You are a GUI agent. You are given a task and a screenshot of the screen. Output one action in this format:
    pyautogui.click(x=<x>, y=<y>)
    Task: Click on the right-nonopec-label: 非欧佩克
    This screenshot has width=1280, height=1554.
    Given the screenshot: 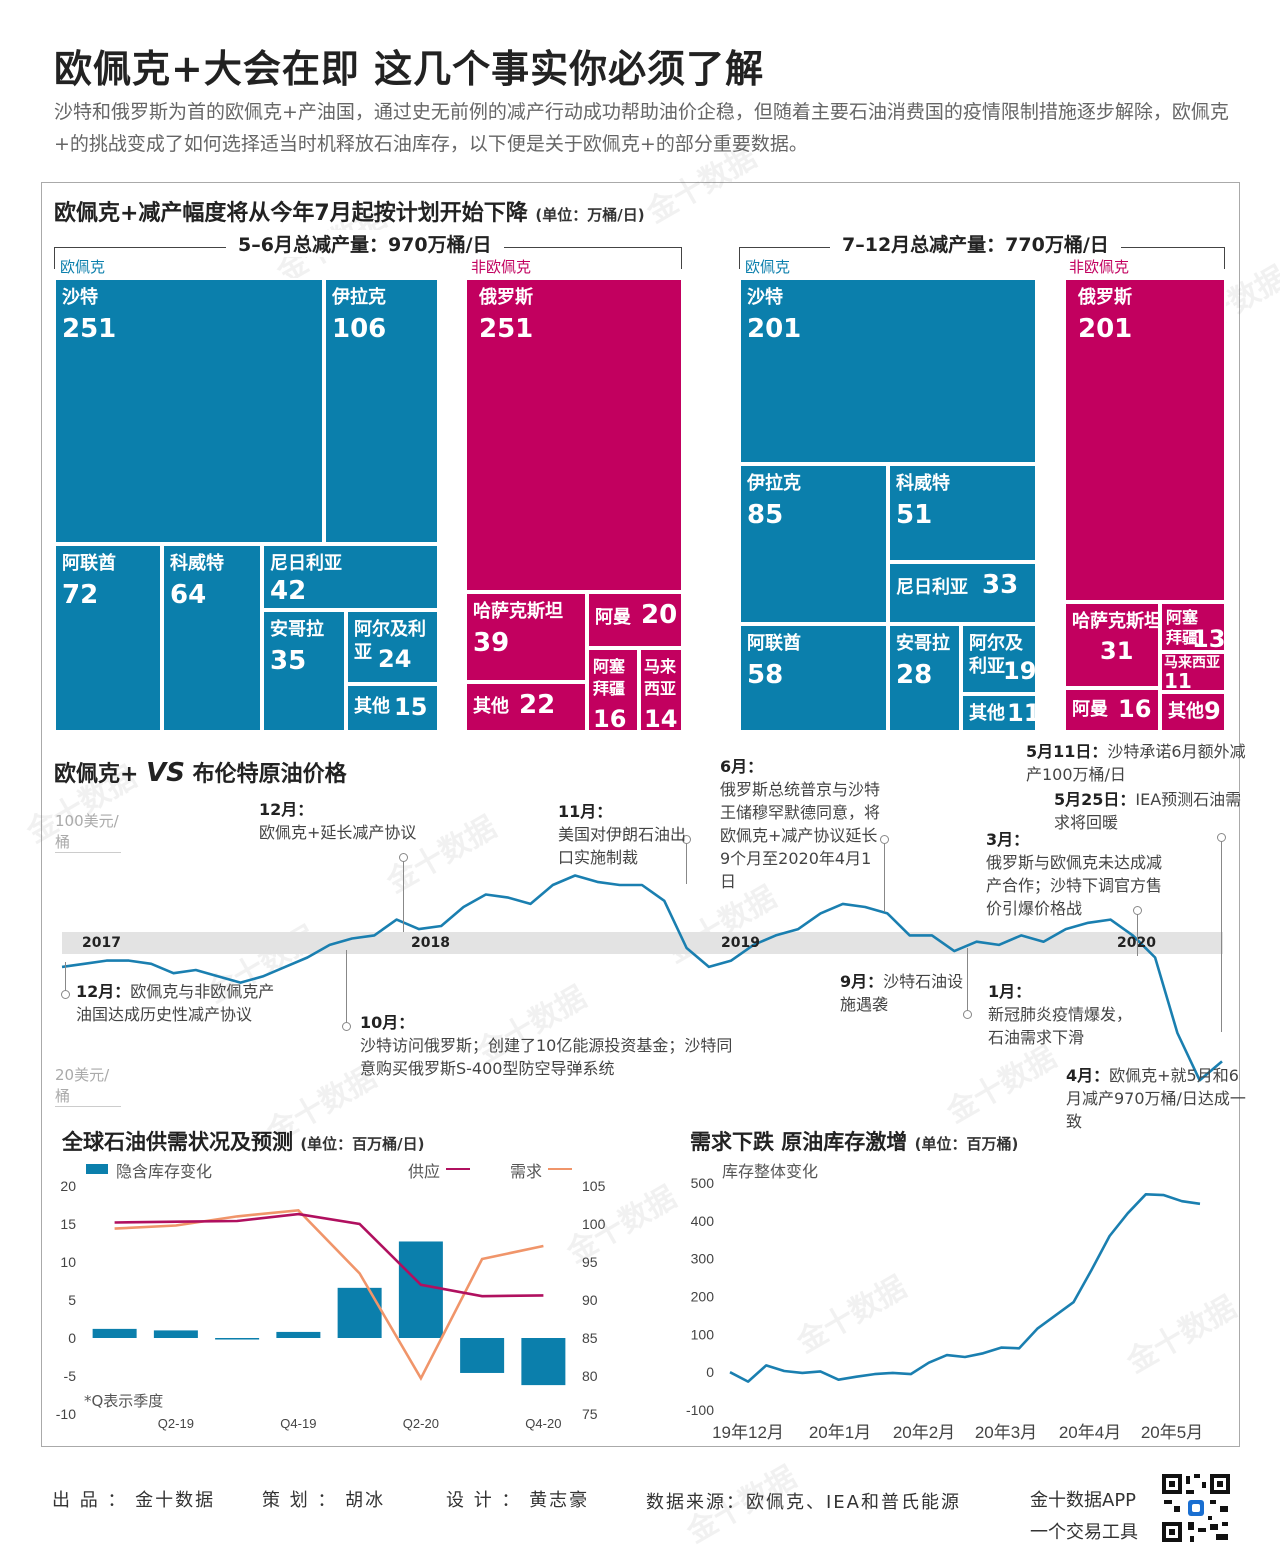 What is the action you would take?
    pyautogui.click(x=1099, y=267)
    